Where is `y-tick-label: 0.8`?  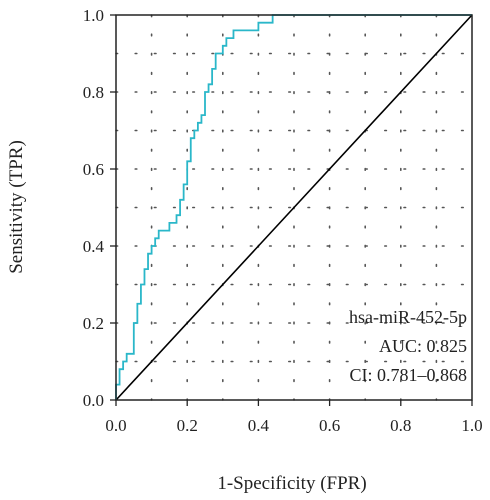
y-tick-label: 0.8 is located at coordinates (93, 92).